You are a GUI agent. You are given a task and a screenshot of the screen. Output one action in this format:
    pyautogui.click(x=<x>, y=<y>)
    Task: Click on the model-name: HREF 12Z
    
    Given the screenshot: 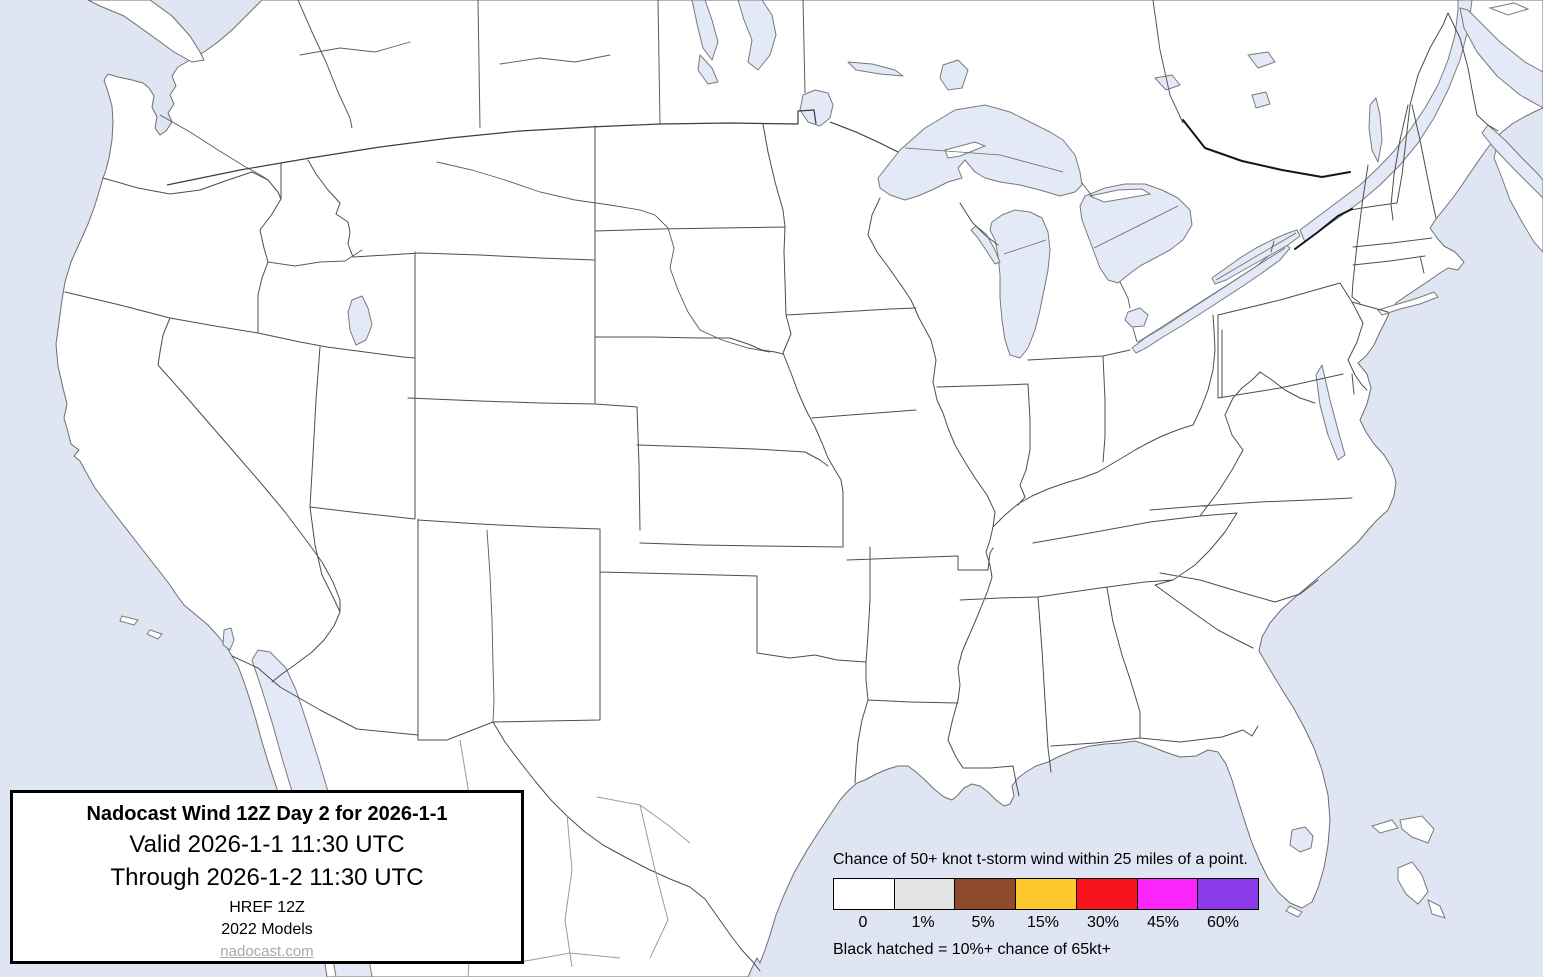 What is the action you would take?
    pyautogui.click(x=267, y=907)
    